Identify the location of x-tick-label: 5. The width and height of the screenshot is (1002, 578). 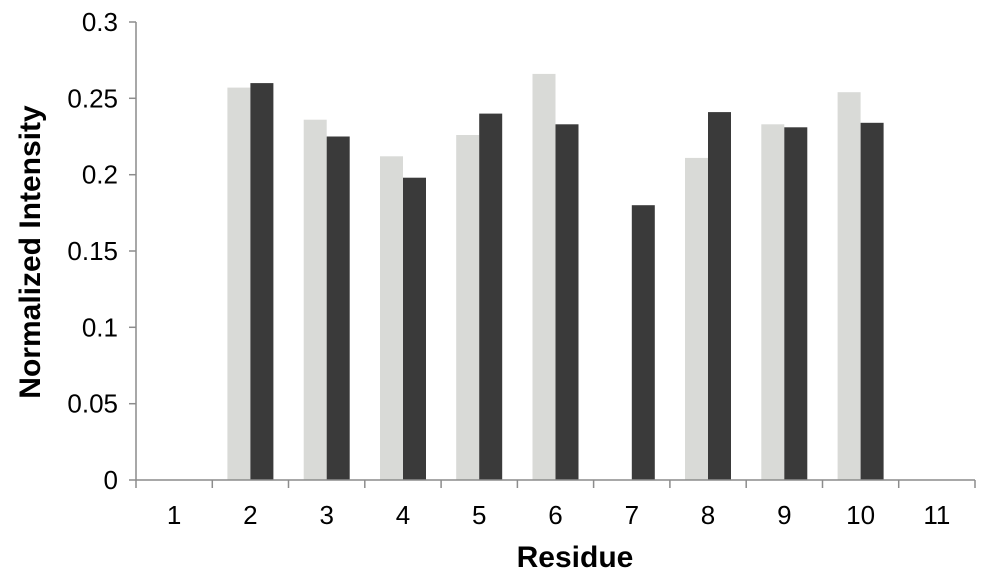
(479, 515).